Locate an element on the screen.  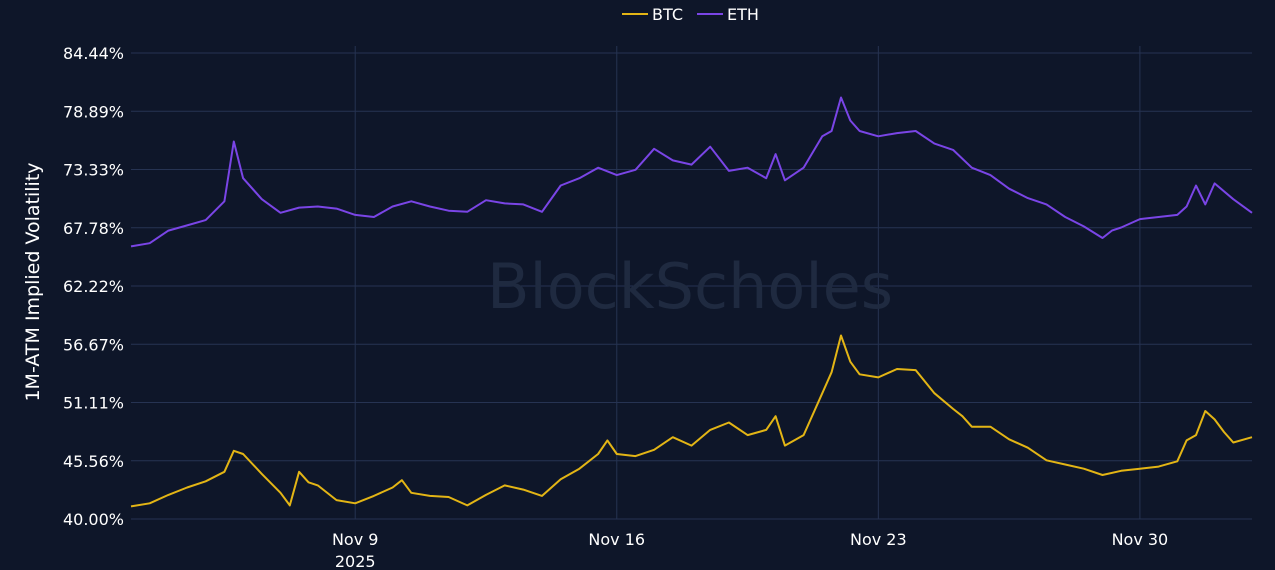
x-tick-label: Nov 23 is located at coordinates (878, 539).